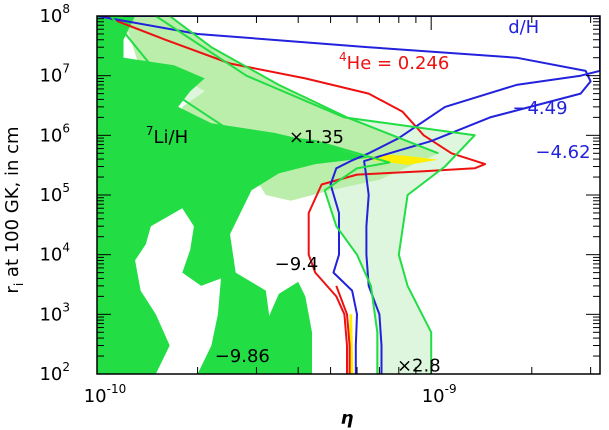 The image size is (609, 430). Describe the element at coordinates (523, 27) in the screenshot. I see `annotation-d-label: d/H` at that location.